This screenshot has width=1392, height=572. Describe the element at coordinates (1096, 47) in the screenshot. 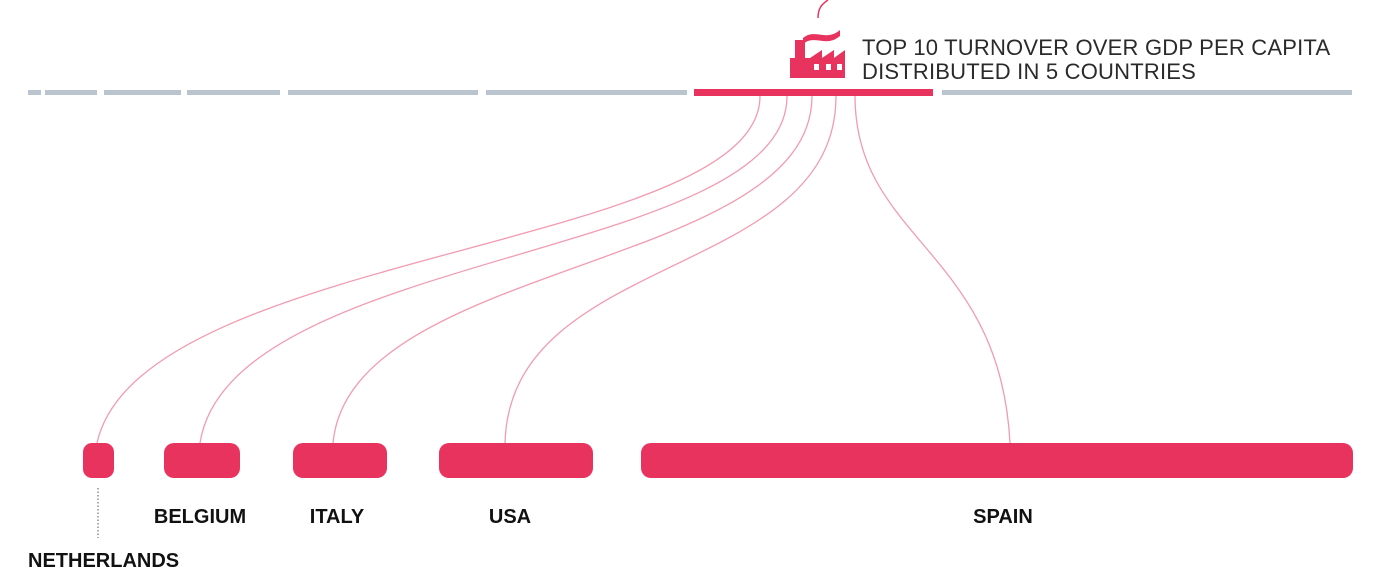

I see `title-line: TOP 10 TURNOVER OVER GDP PER CAPITA` at that location.